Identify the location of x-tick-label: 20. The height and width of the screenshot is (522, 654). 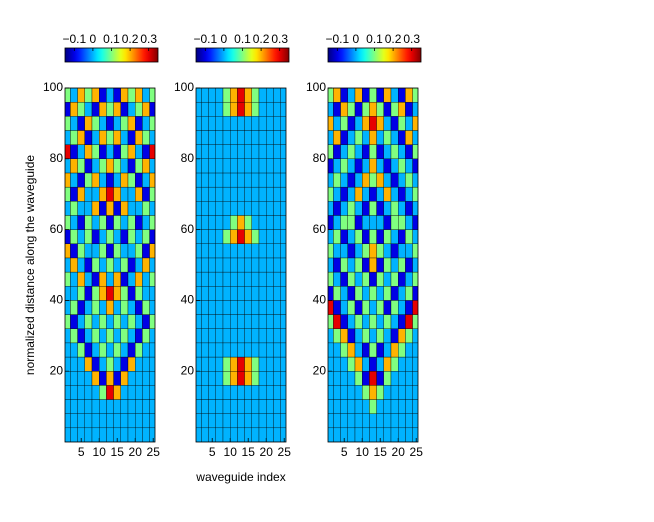
(399, 452).